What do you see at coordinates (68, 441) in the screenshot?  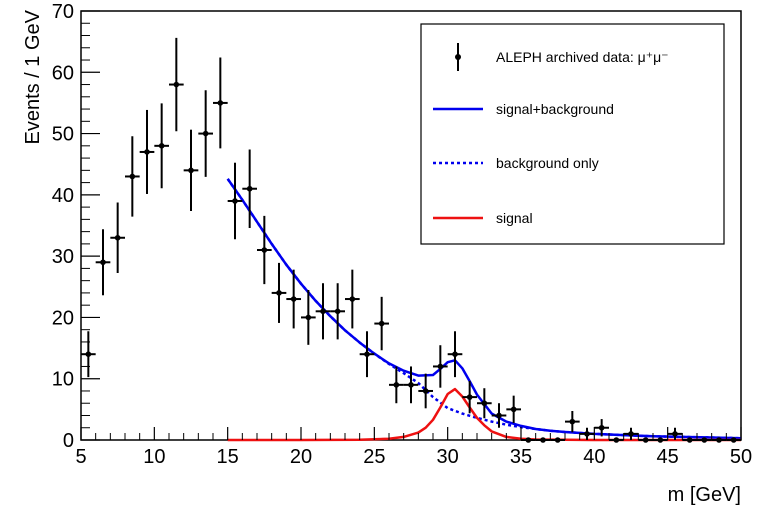 I see `y-tick-label: 0` at bounding box center [68, 441].